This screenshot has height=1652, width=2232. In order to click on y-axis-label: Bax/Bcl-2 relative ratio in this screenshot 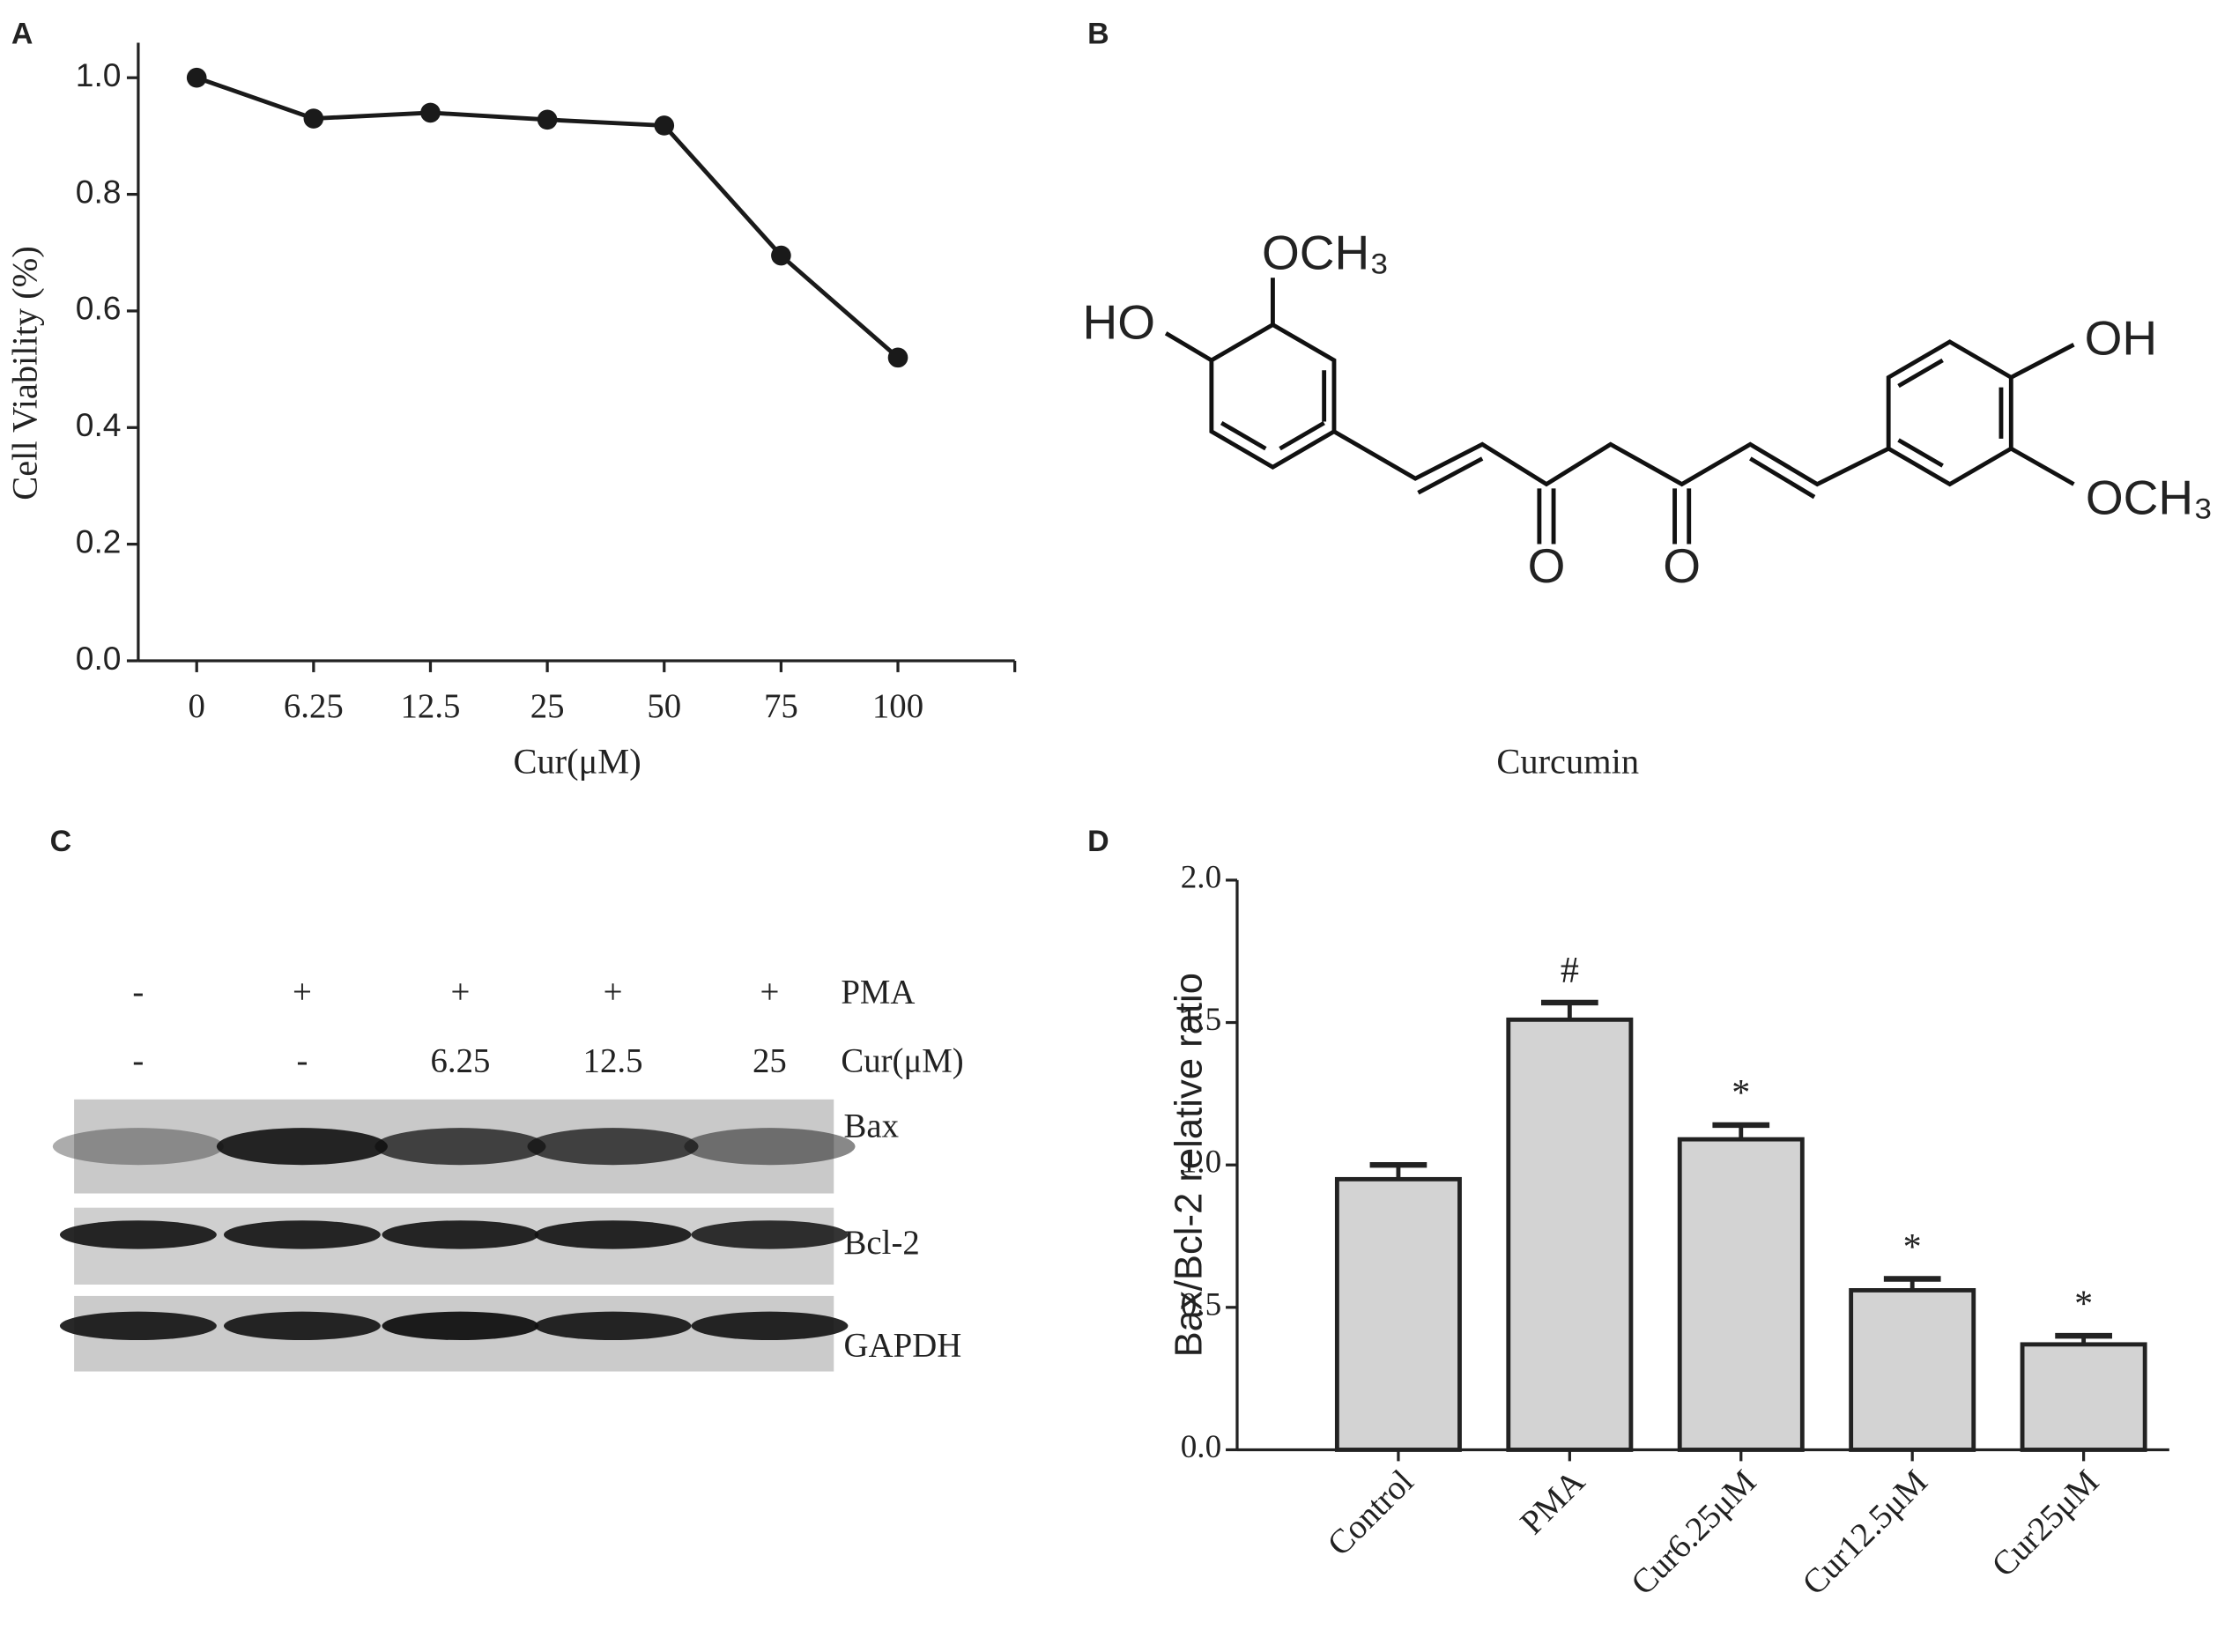, I will do `click(1190, 1165)`.